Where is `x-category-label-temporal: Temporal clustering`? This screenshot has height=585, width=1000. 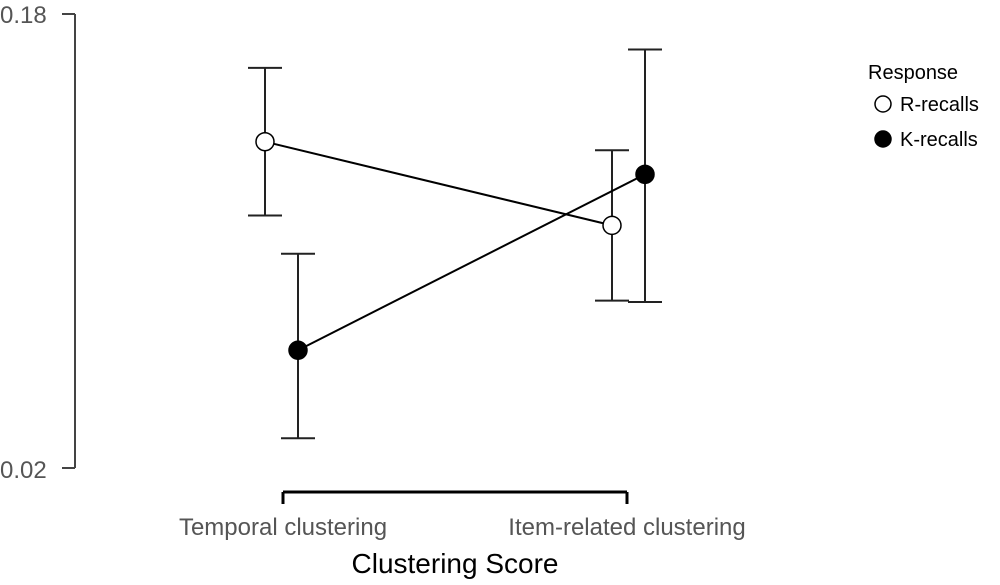
x-category-label-temporal: Temporal clustering is located at coordinates (283, 527).